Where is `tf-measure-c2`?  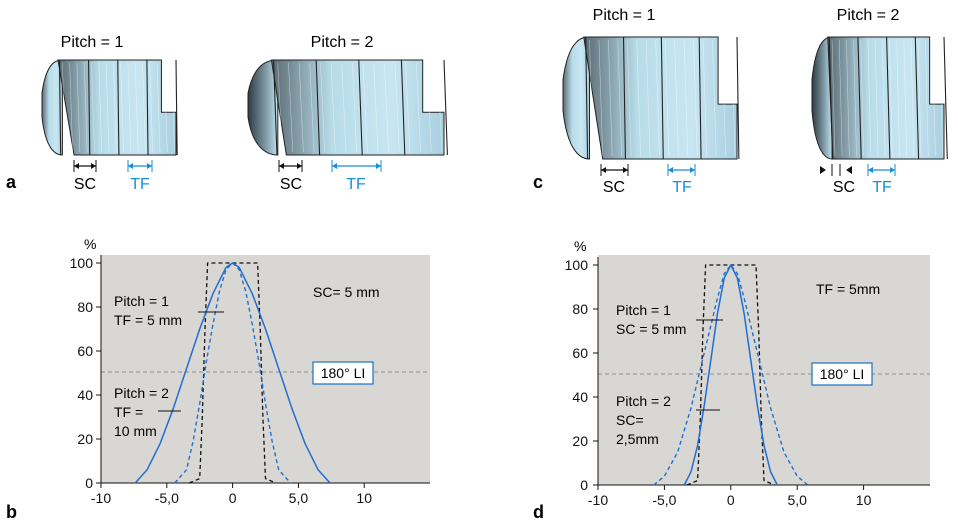
tf-measure-c2 is located at coordinates (881, 170).